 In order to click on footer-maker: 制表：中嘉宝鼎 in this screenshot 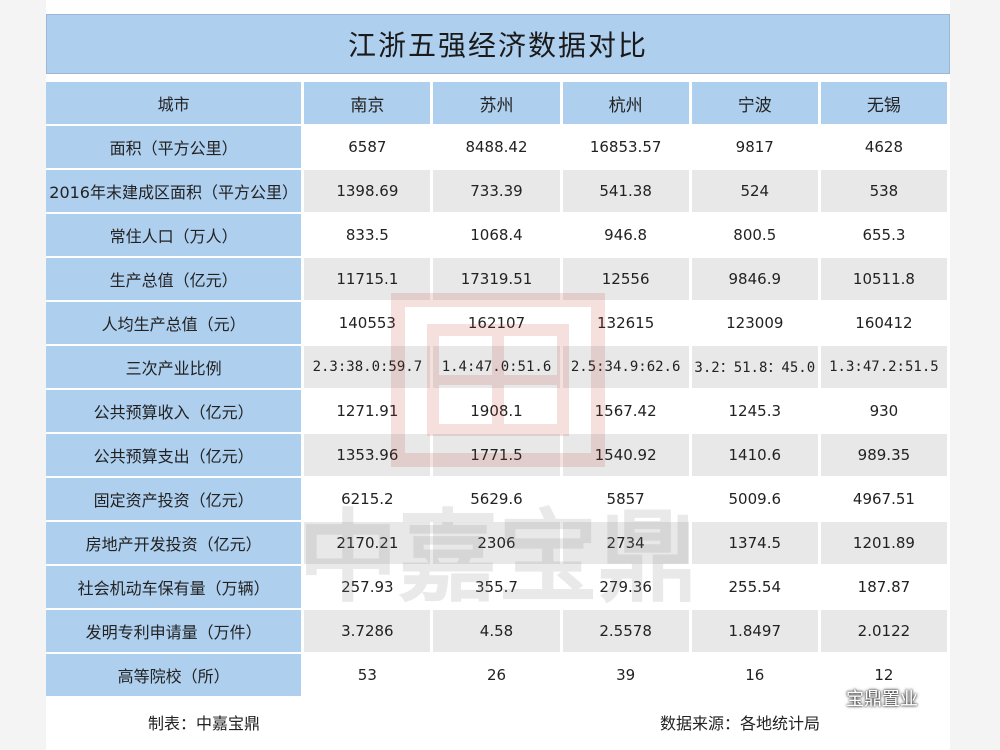, I will do `click(204, 723)`.